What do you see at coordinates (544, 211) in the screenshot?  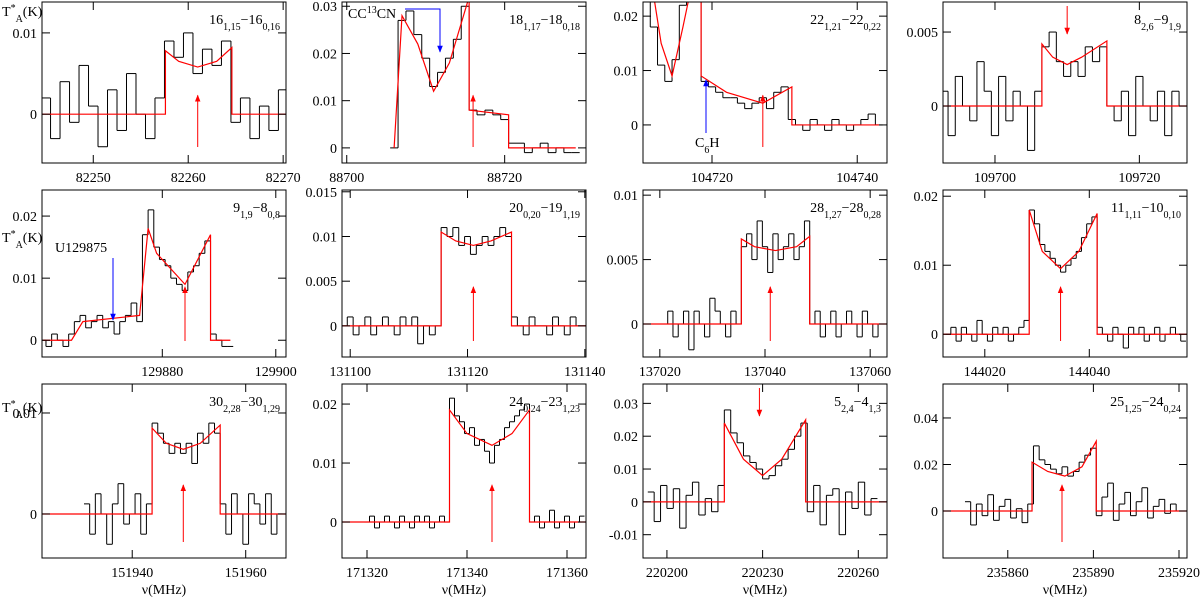 I see `transition-label: 200,20−191,19` at bounding box center [544, 211].